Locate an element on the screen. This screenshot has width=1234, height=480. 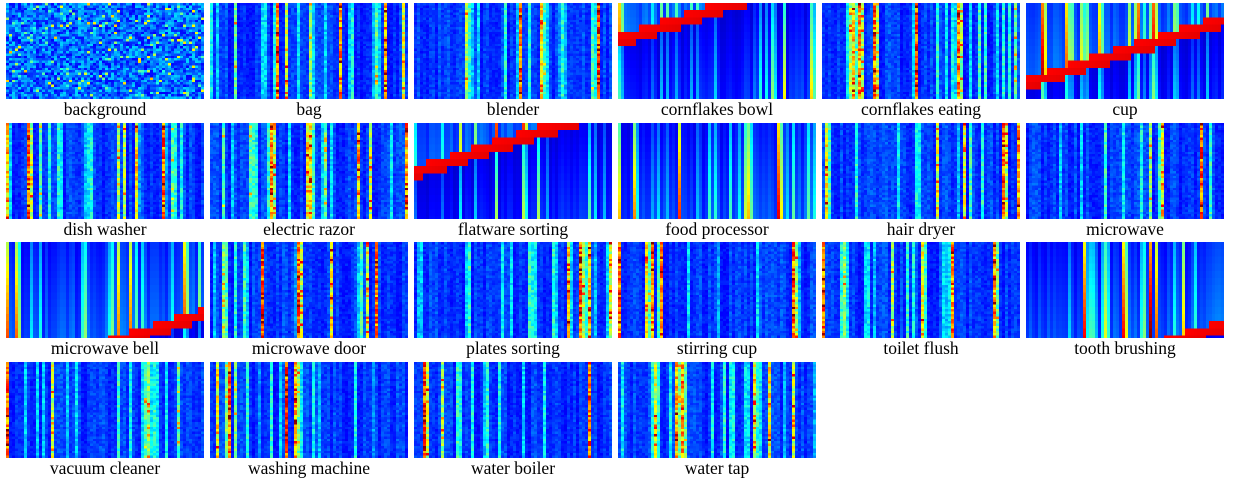
spectrogram-panel: blender is located at coordinates (513, 61).